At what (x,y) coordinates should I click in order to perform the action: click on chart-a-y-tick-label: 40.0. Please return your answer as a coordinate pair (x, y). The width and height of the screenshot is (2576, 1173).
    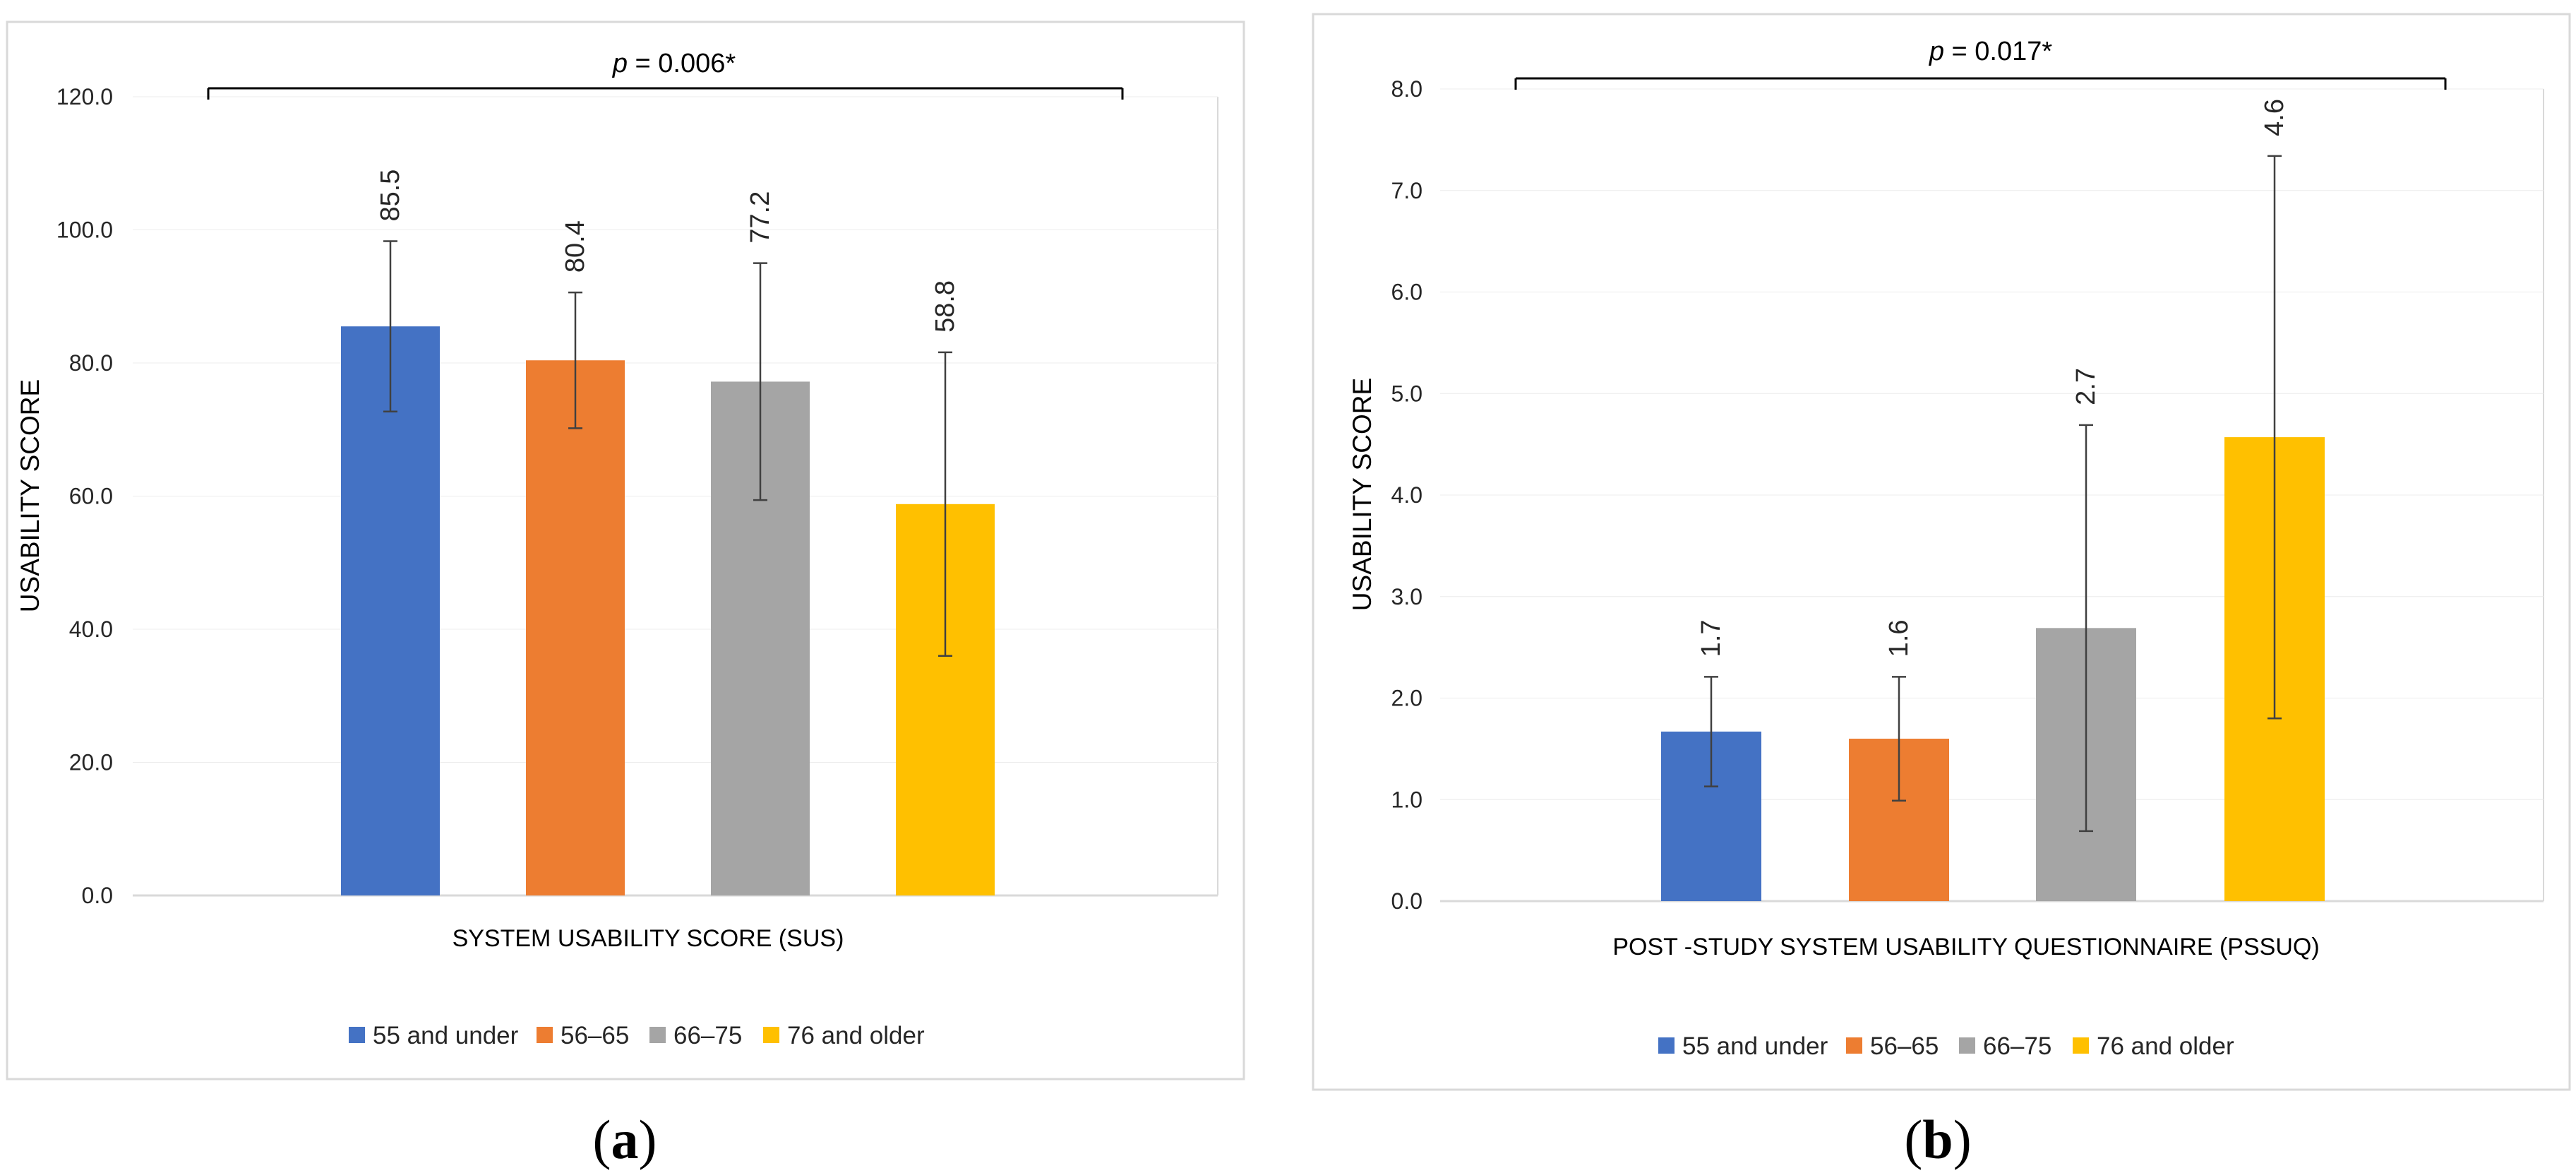
    Looking at the image, I should click on (91, 629).